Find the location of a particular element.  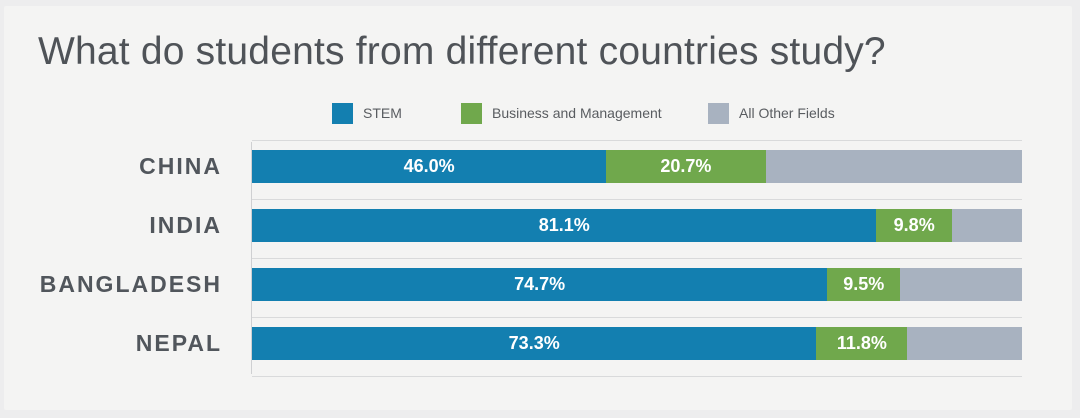

bar-row: 74.7% 9.5% is located at coordinates (637, 284).